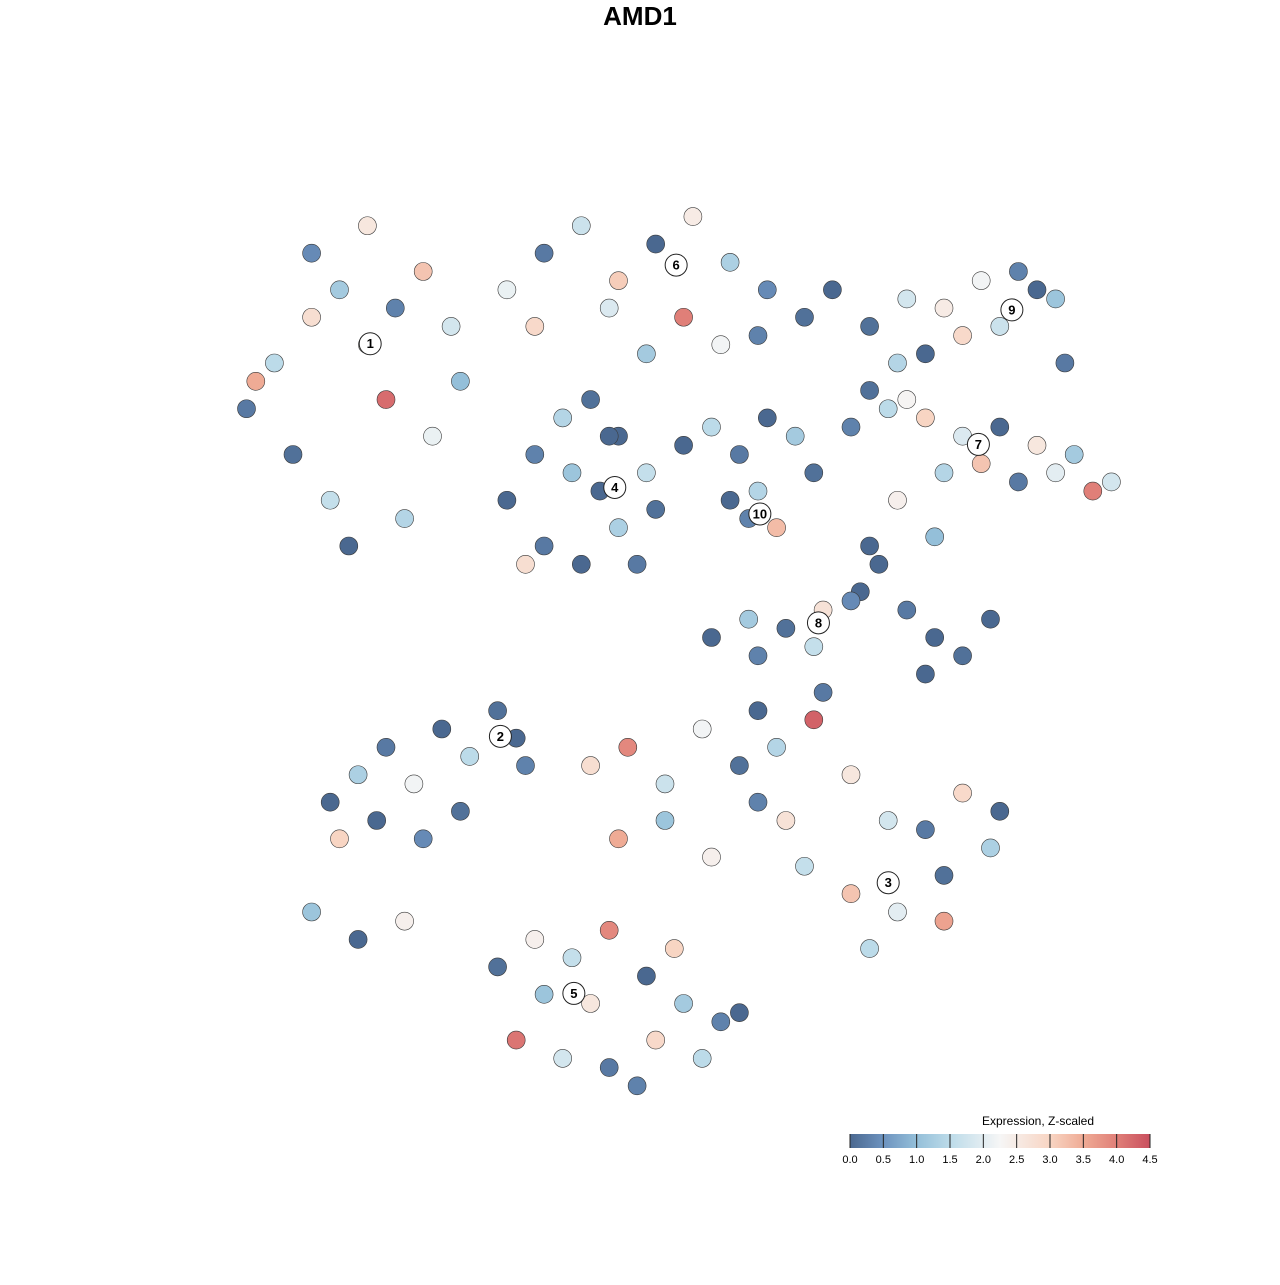 The width and height of the screenshot is (1280, 1285). I want to click on colorbar-tick-label: 0.0, so click(849, 1160).